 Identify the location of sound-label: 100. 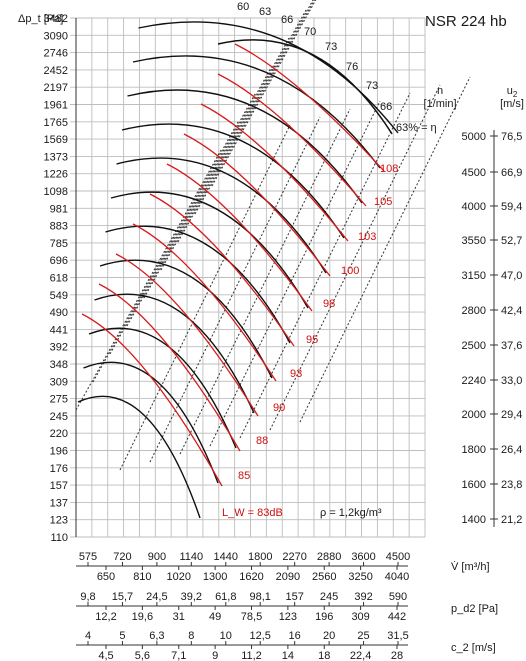
(350, 271).